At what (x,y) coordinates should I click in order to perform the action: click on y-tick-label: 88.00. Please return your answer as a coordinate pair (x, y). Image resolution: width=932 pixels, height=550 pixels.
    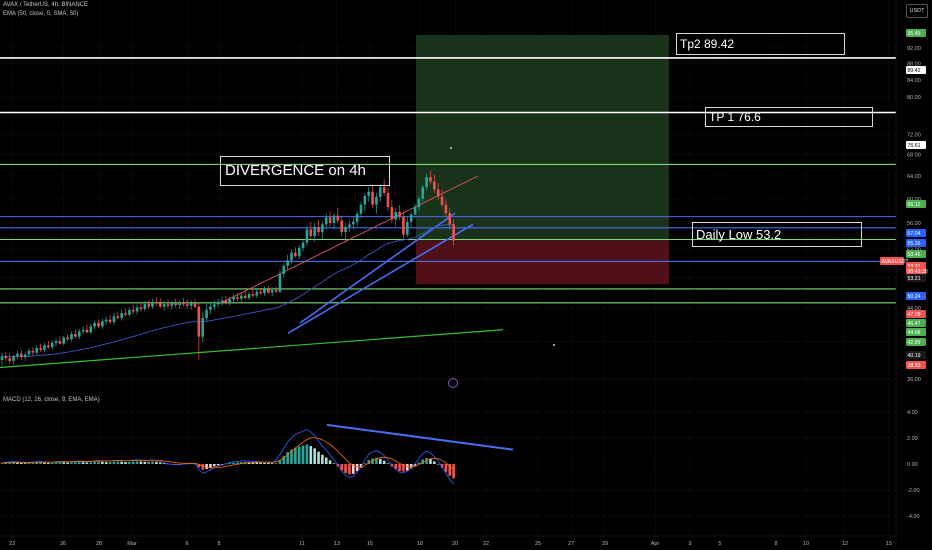
    Looking at the image, I should click on (914, 65).